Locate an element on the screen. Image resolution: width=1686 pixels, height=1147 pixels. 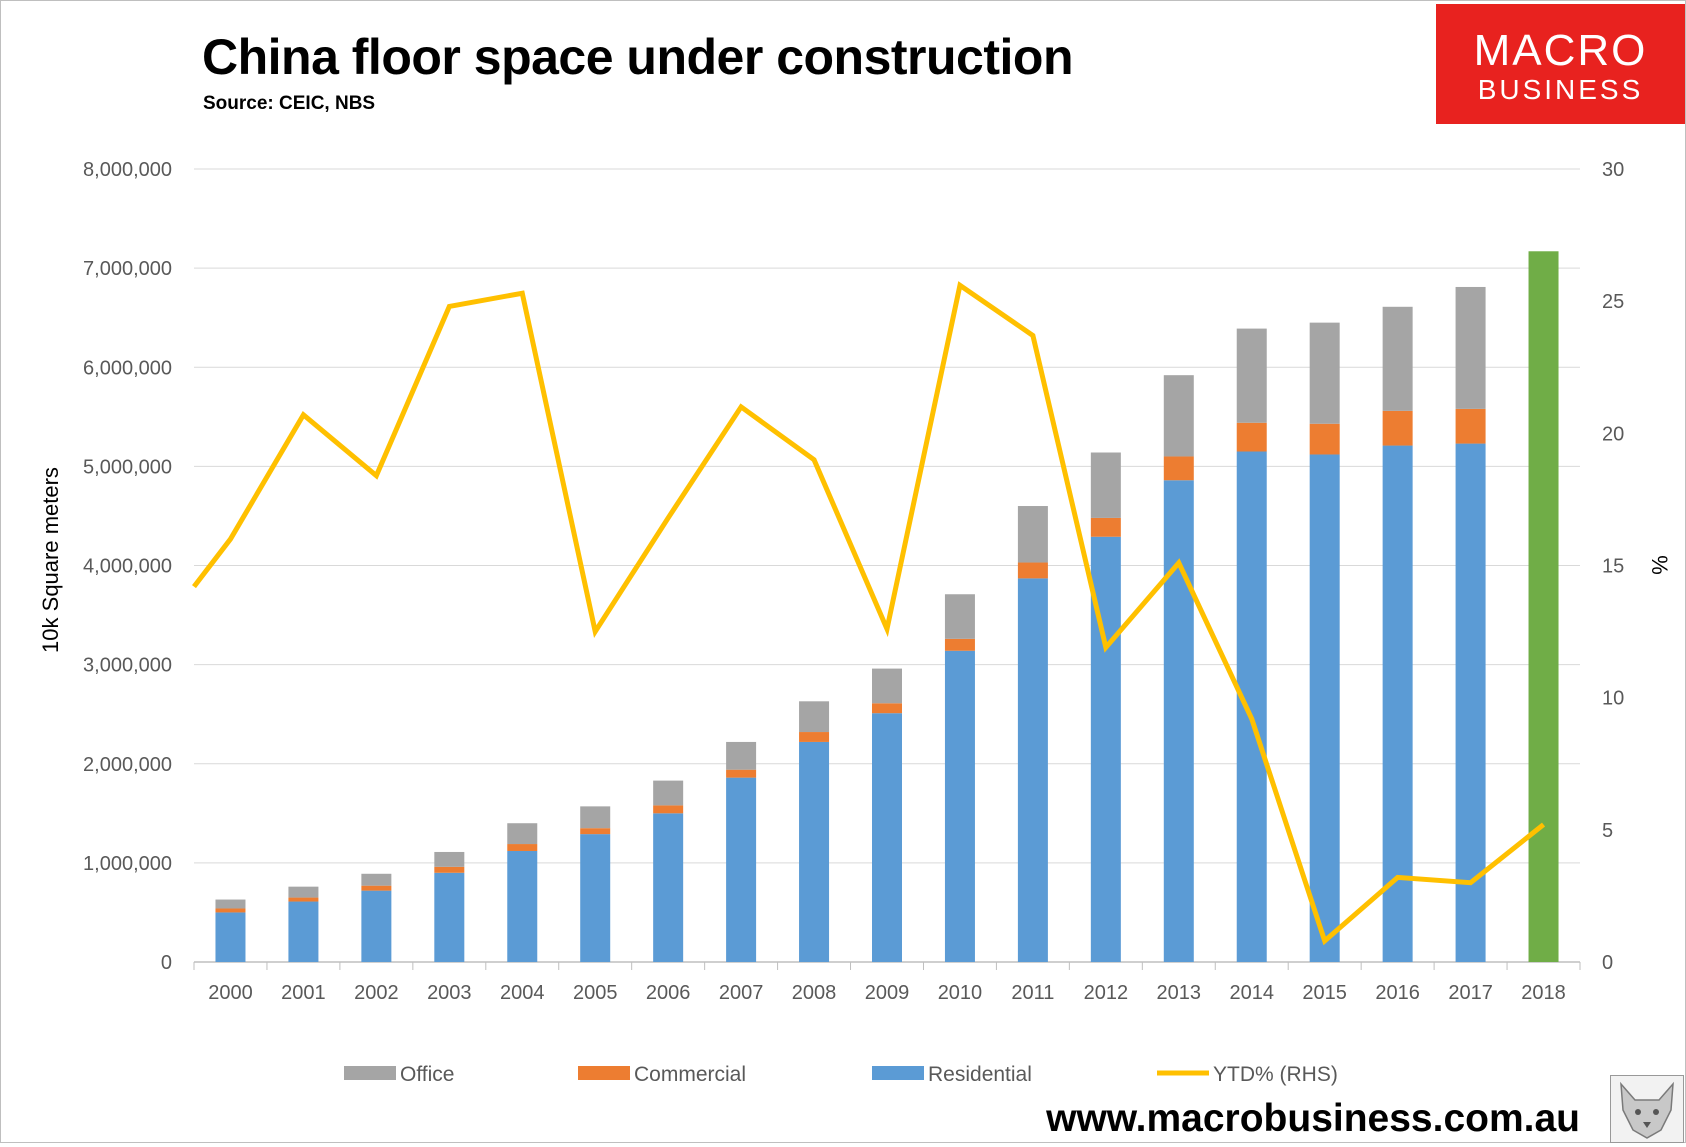
y2-tick-label: 0 is located at coordinates (1607, 963).